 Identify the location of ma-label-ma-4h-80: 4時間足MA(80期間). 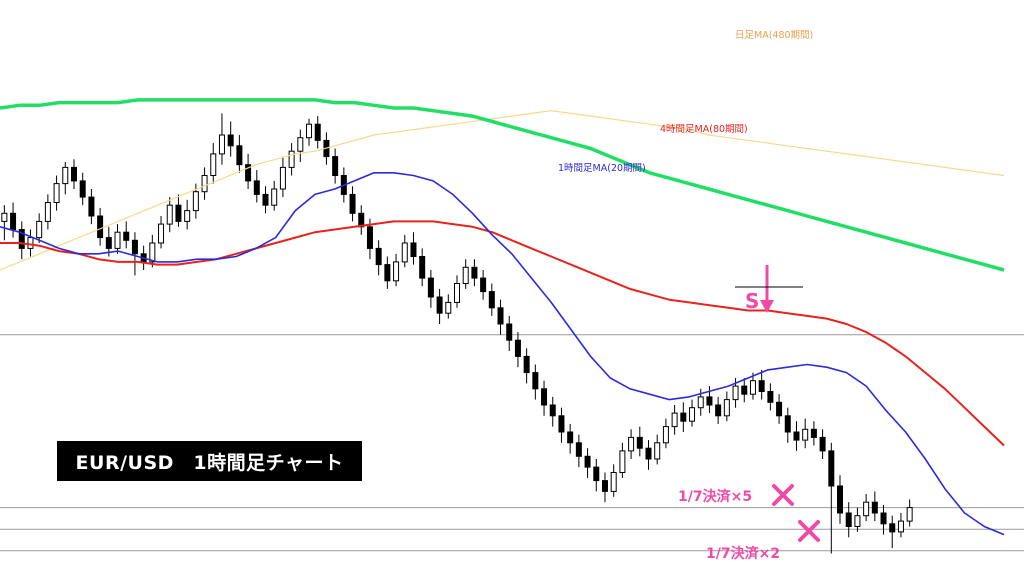
(704, 129).